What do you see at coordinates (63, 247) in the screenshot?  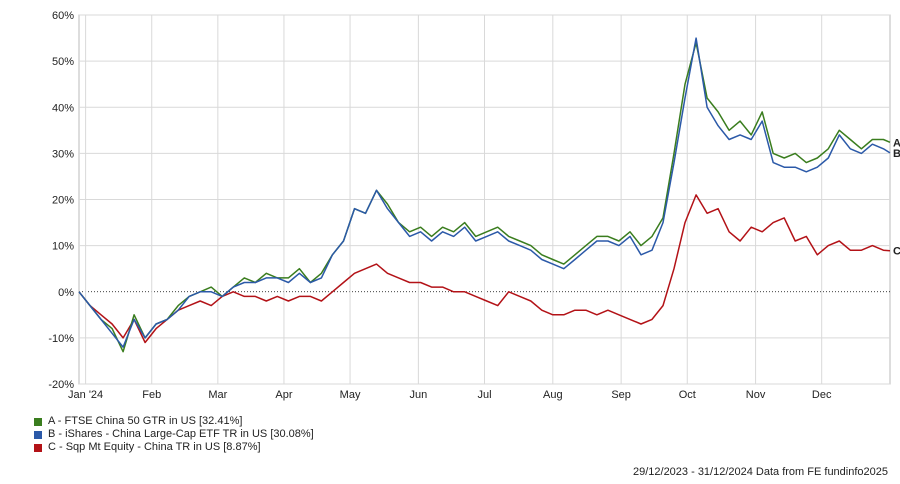 I see `y-tick-label: 10%` at bounding box center [63, 247].